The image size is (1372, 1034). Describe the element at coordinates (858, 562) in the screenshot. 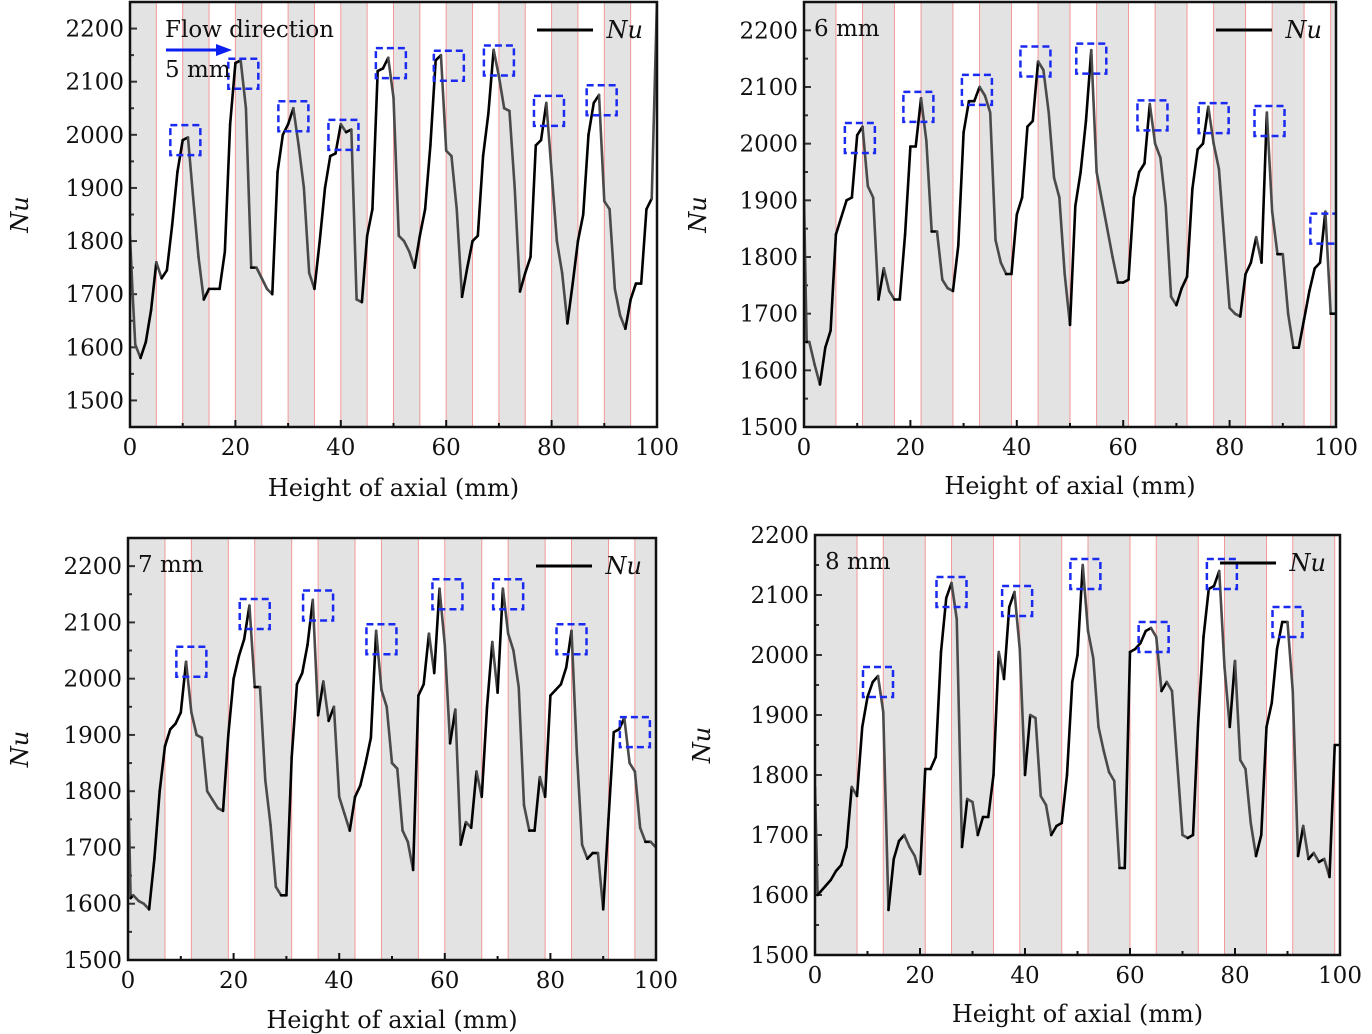

I see `gap-size-annotation: 8 mm` at that location.